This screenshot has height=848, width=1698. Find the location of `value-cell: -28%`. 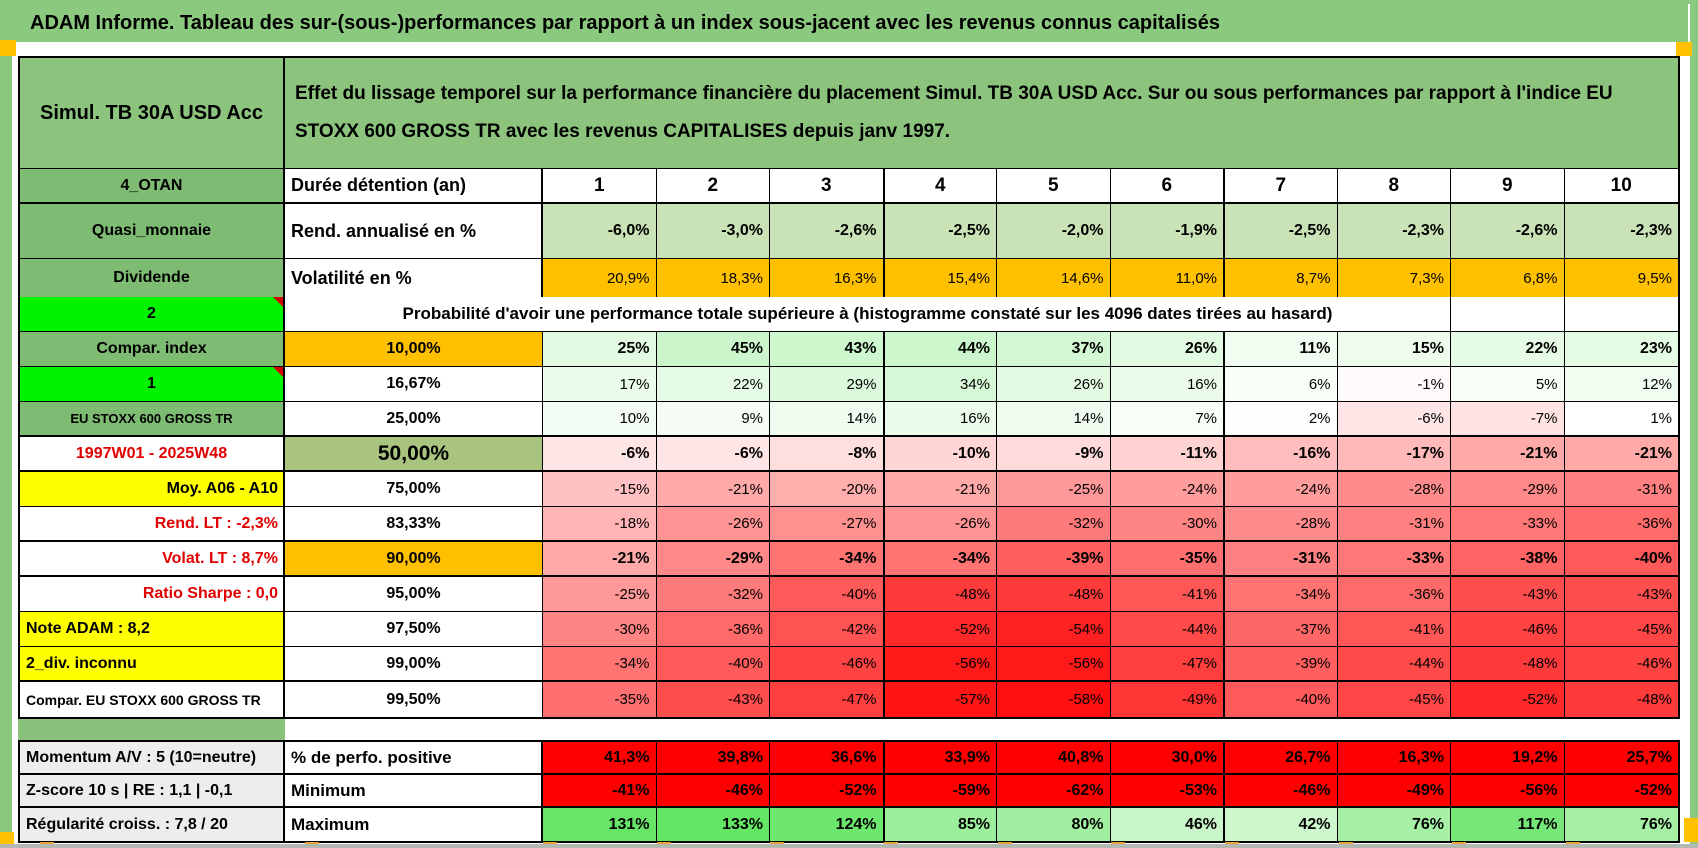

value-cell: -28% is located at coordinates (1394, 489).